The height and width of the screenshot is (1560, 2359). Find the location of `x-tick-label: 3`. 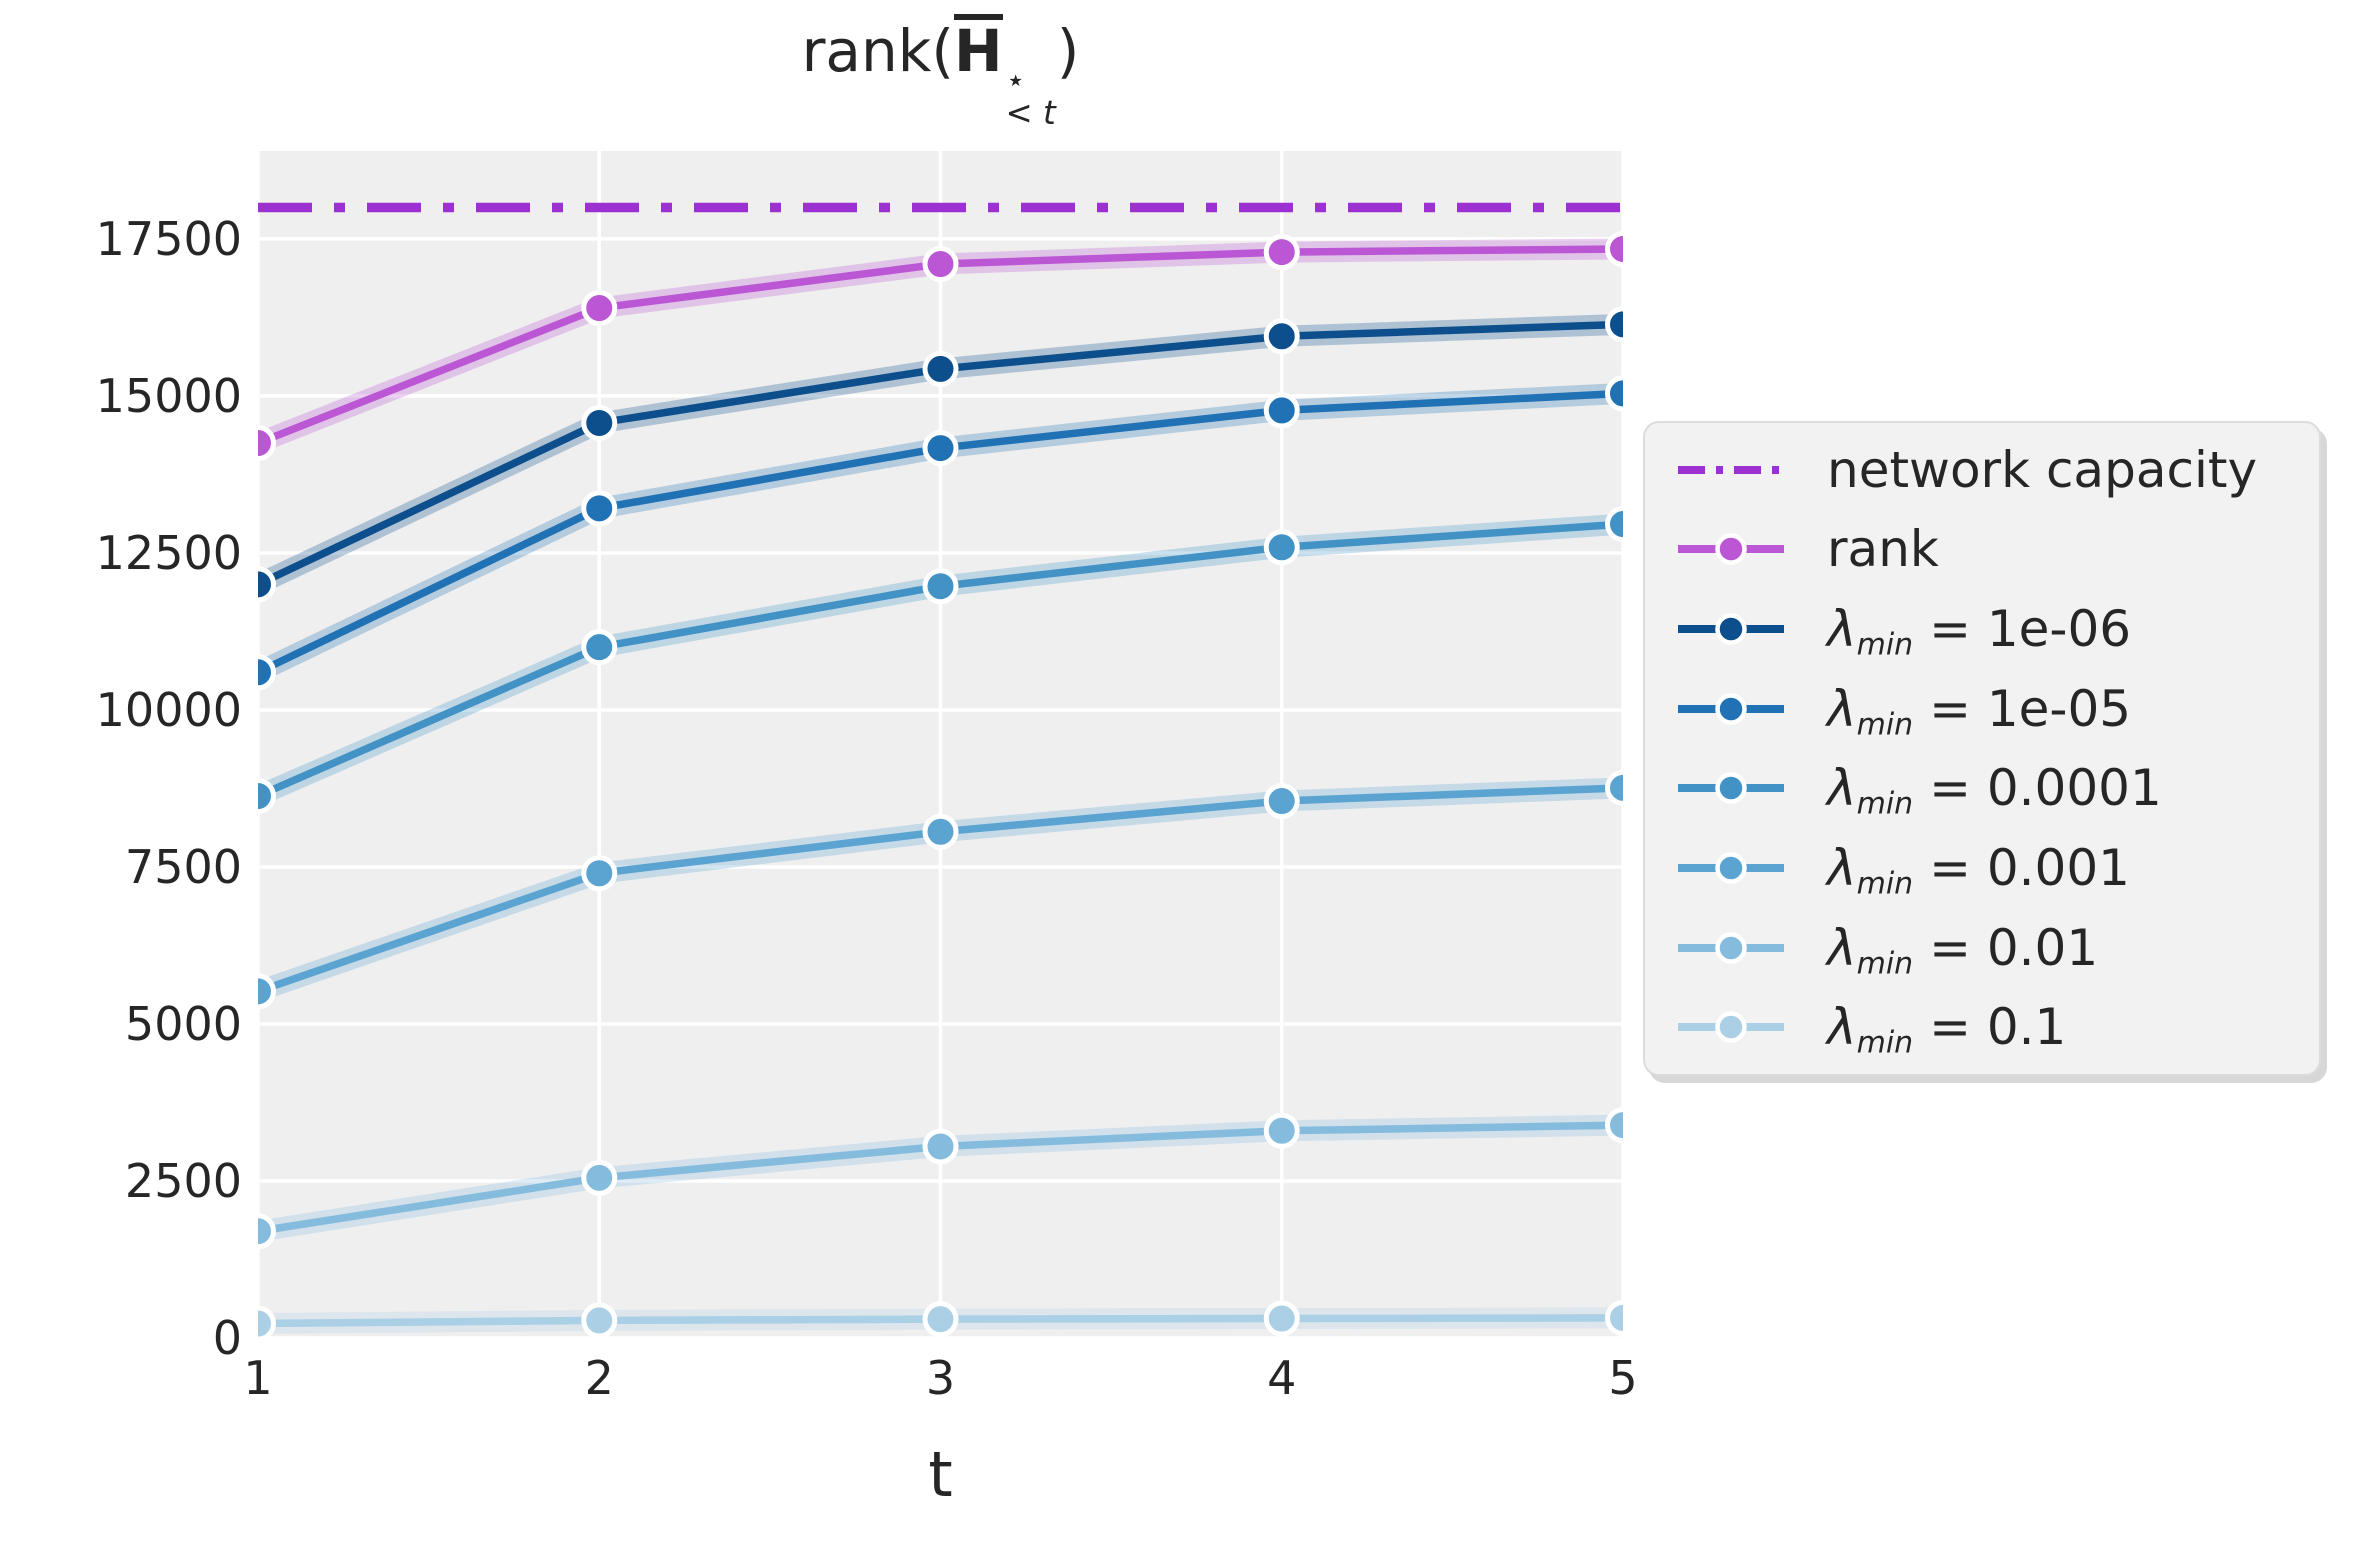

x-tick-label: 3 is located at coordinates (940, 1378).